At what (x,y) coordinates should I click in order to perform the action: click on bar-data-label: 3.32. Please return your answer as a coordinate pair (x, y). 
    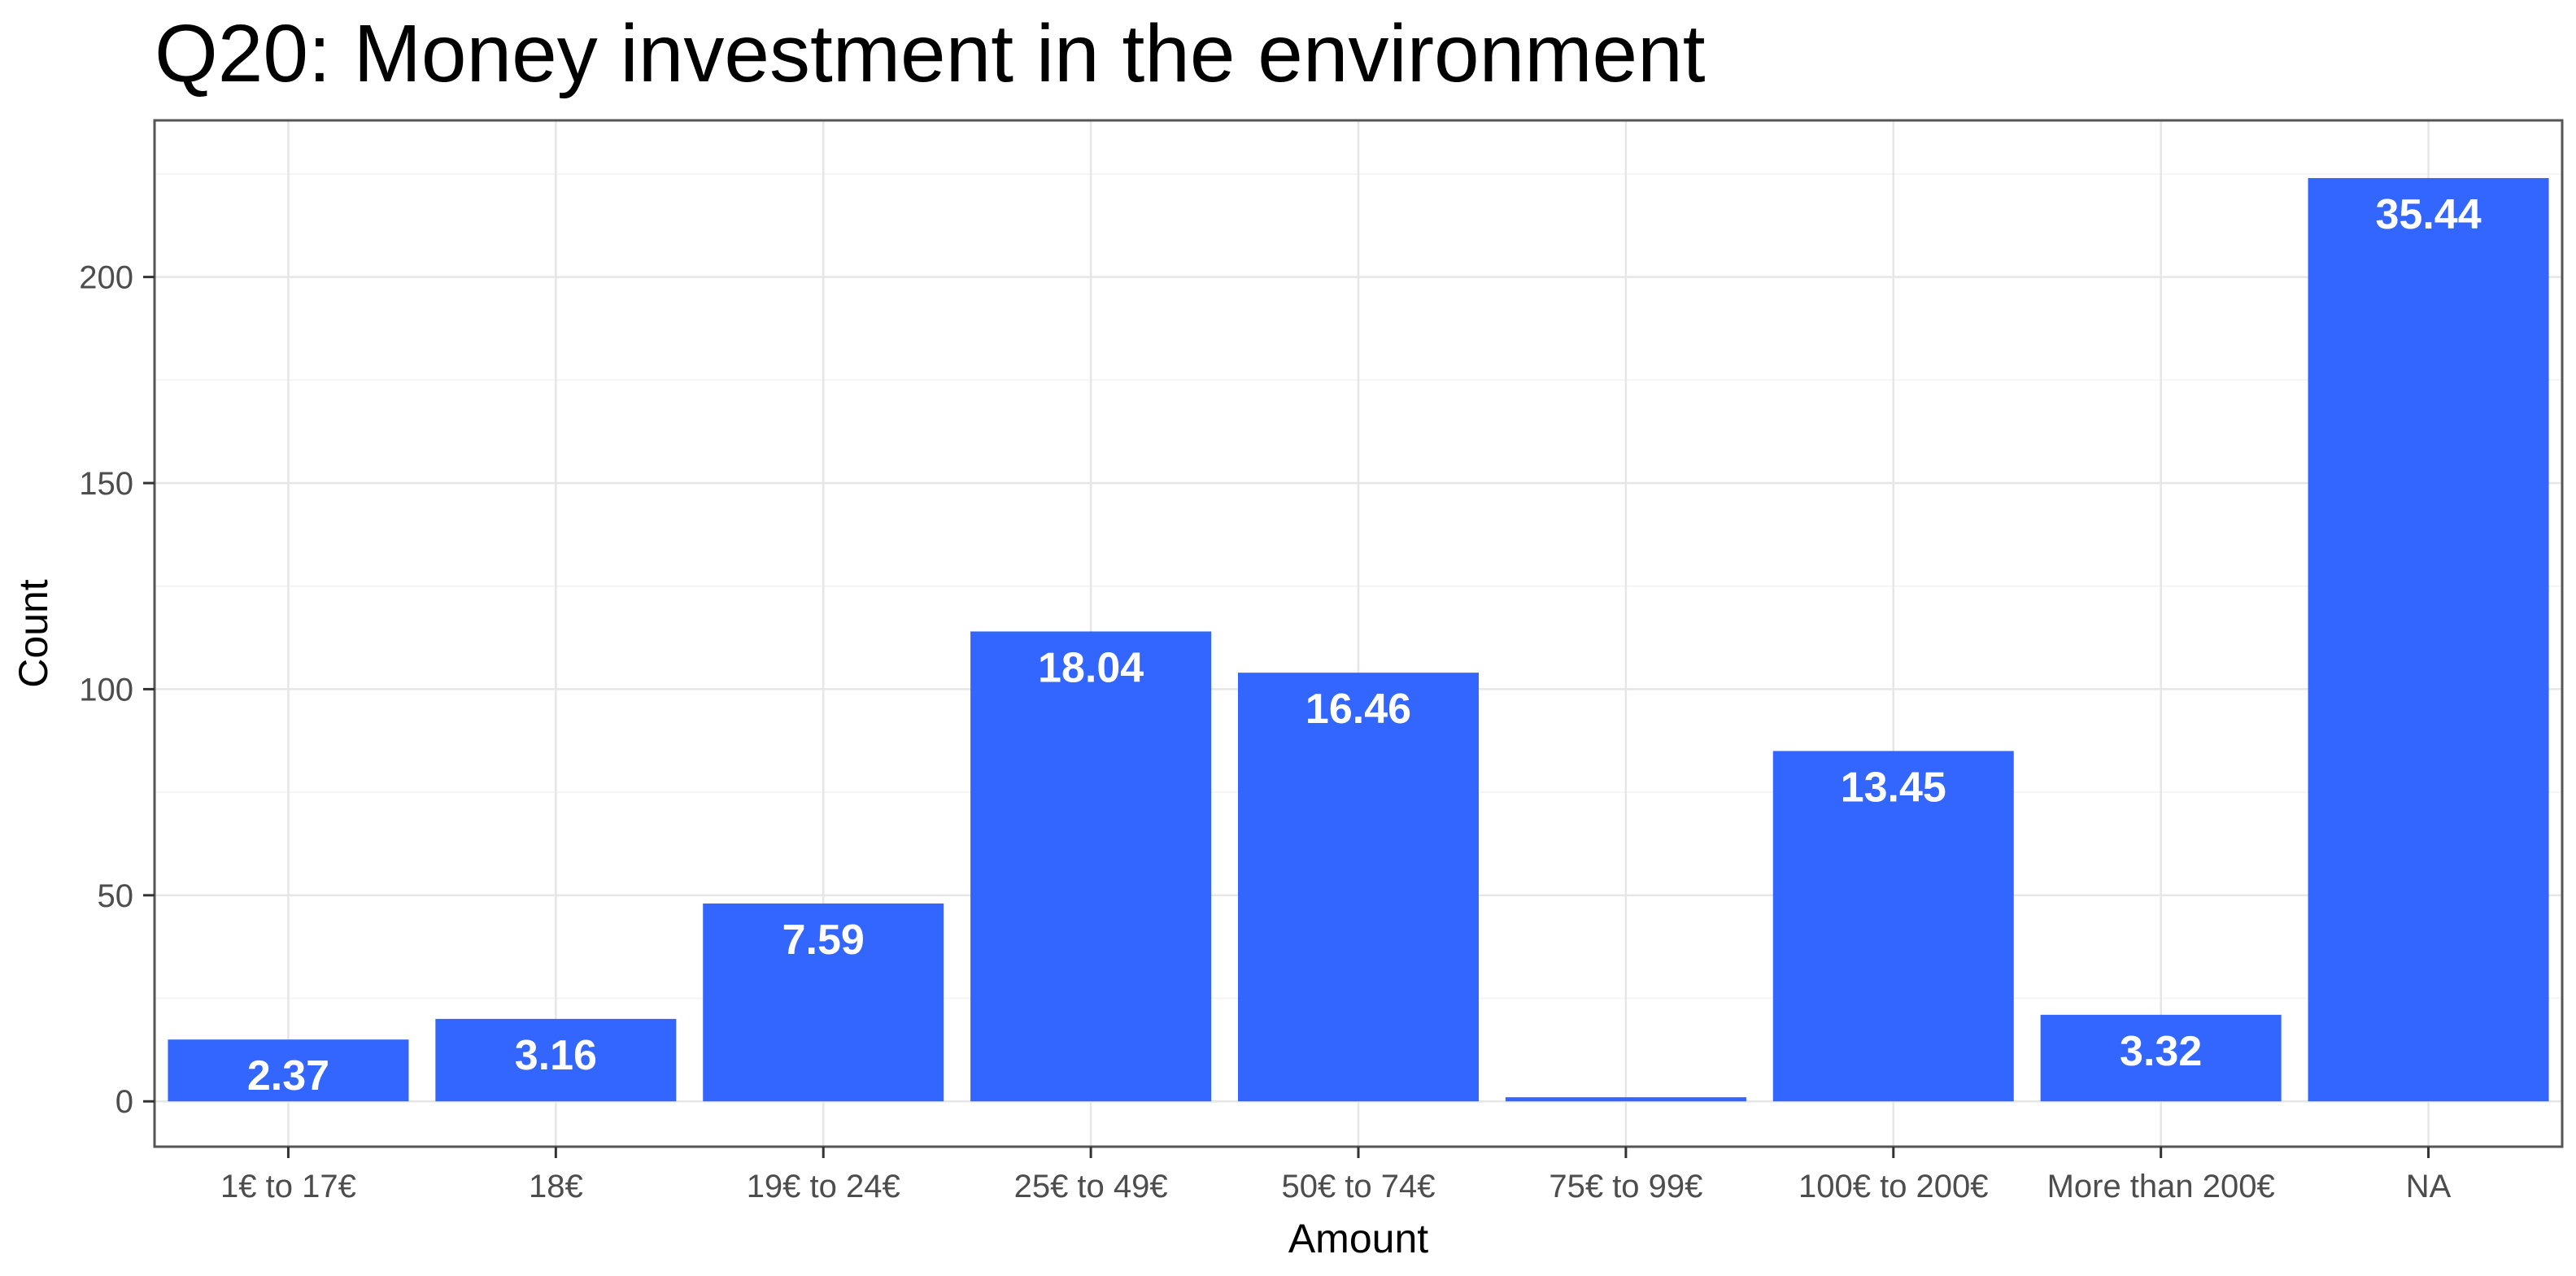
    Looking at the image, I should click on (2161, 1051).